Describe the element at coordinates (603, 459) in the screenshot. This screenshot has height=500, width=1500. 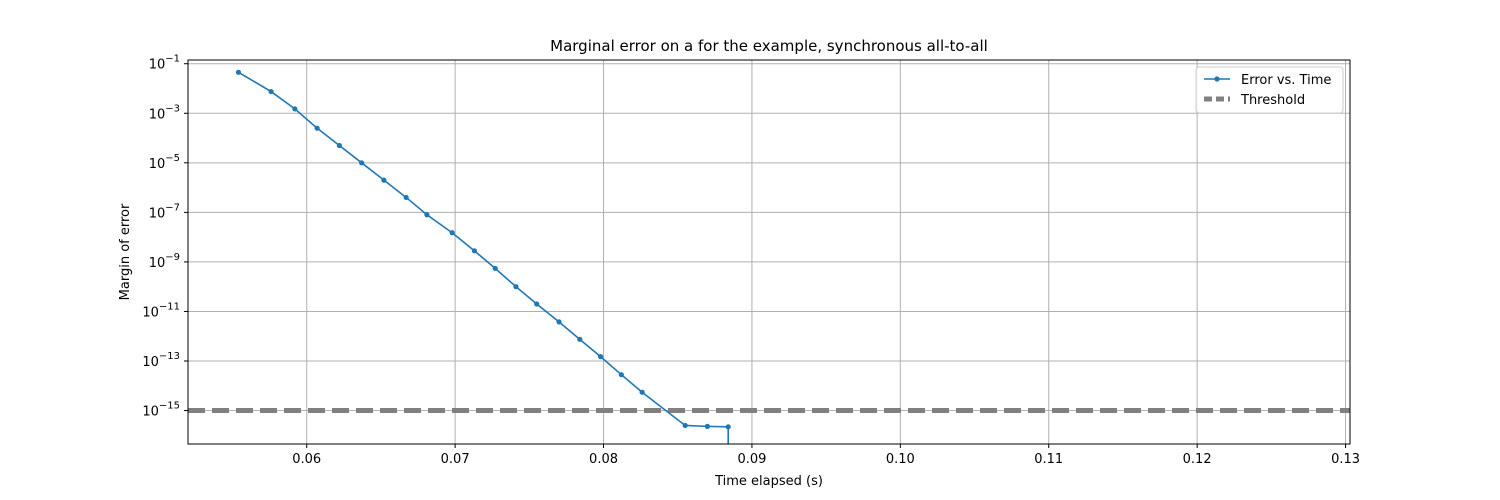
I see `x-tick-label: 0.08` at that location.